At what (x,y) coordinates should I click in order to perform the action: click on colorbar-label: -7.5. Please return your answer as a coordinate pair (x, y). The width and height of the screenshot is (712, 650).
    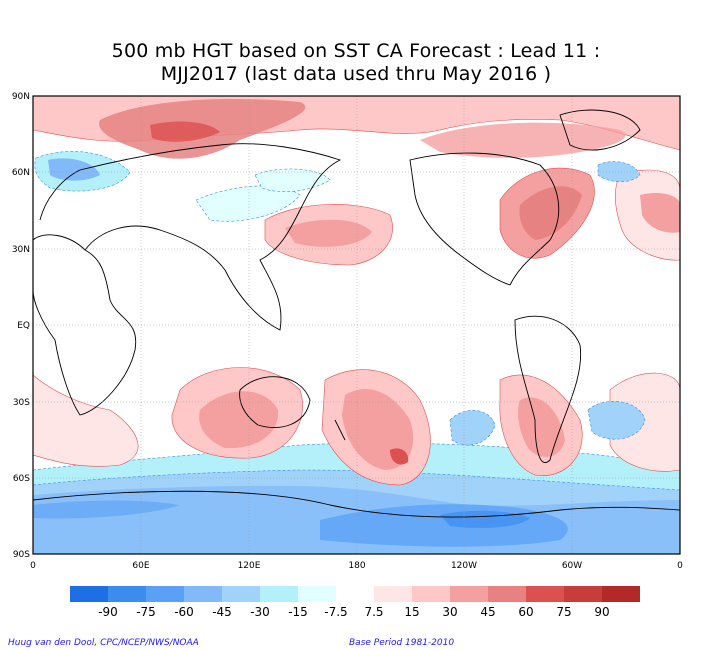
    Looking at the image, I should click on (335, 612).